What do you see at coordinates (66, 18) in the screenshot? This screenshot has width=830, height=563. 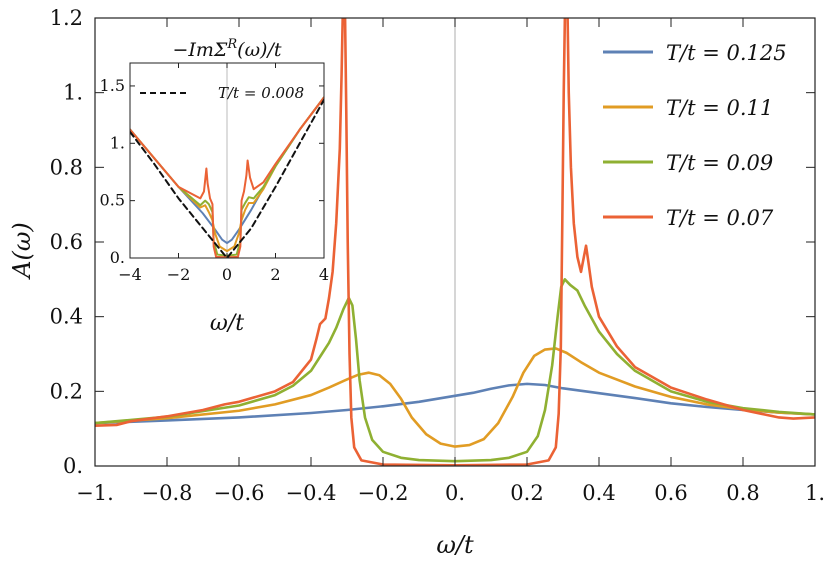 I see `main-ytick-label: 1.2` at bounding box center [66, 18].